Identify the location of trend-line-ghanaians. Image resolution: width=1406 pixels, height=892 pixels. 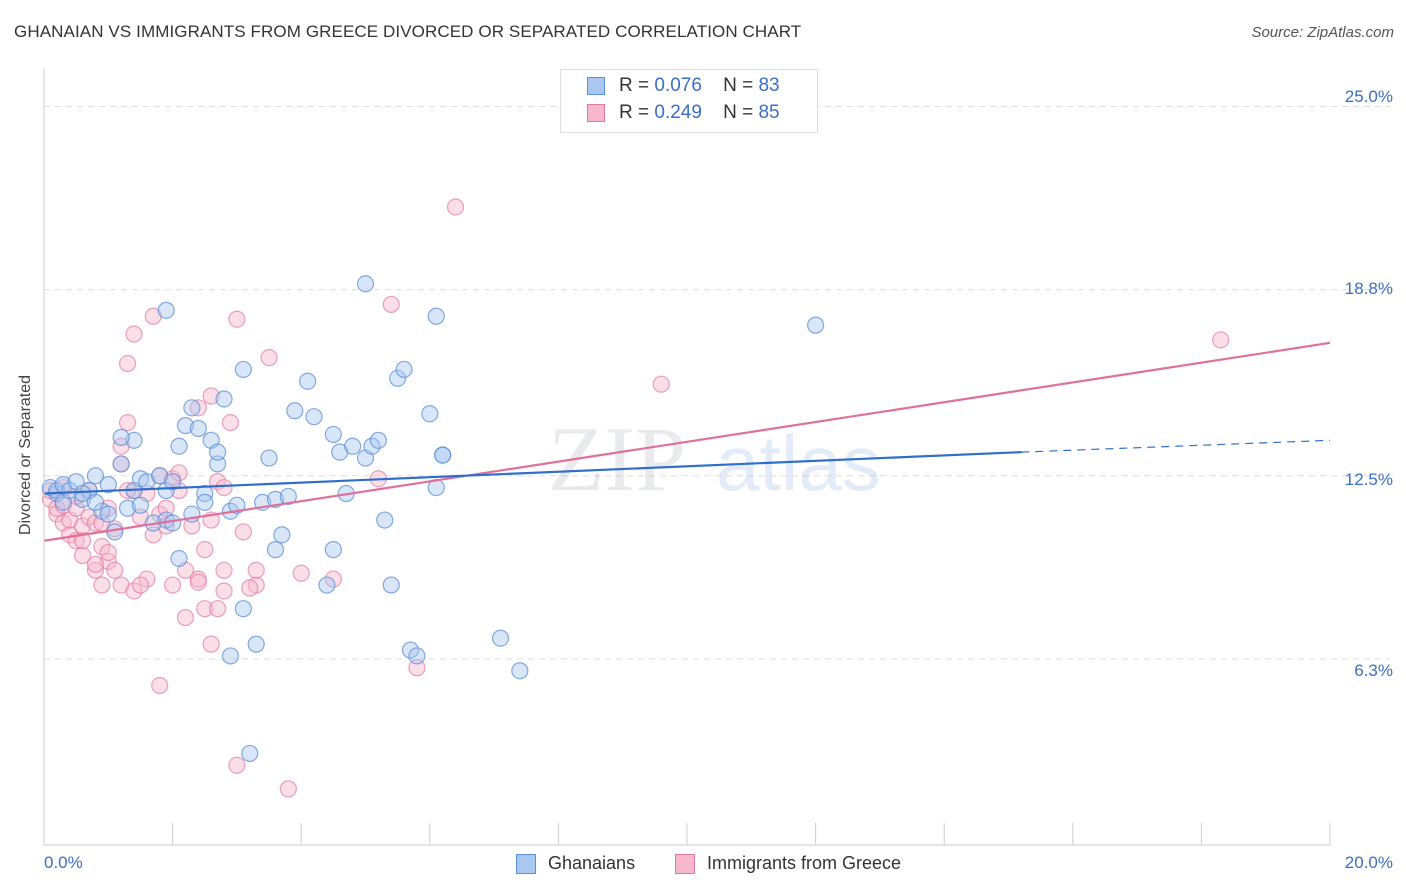
(532, 473).